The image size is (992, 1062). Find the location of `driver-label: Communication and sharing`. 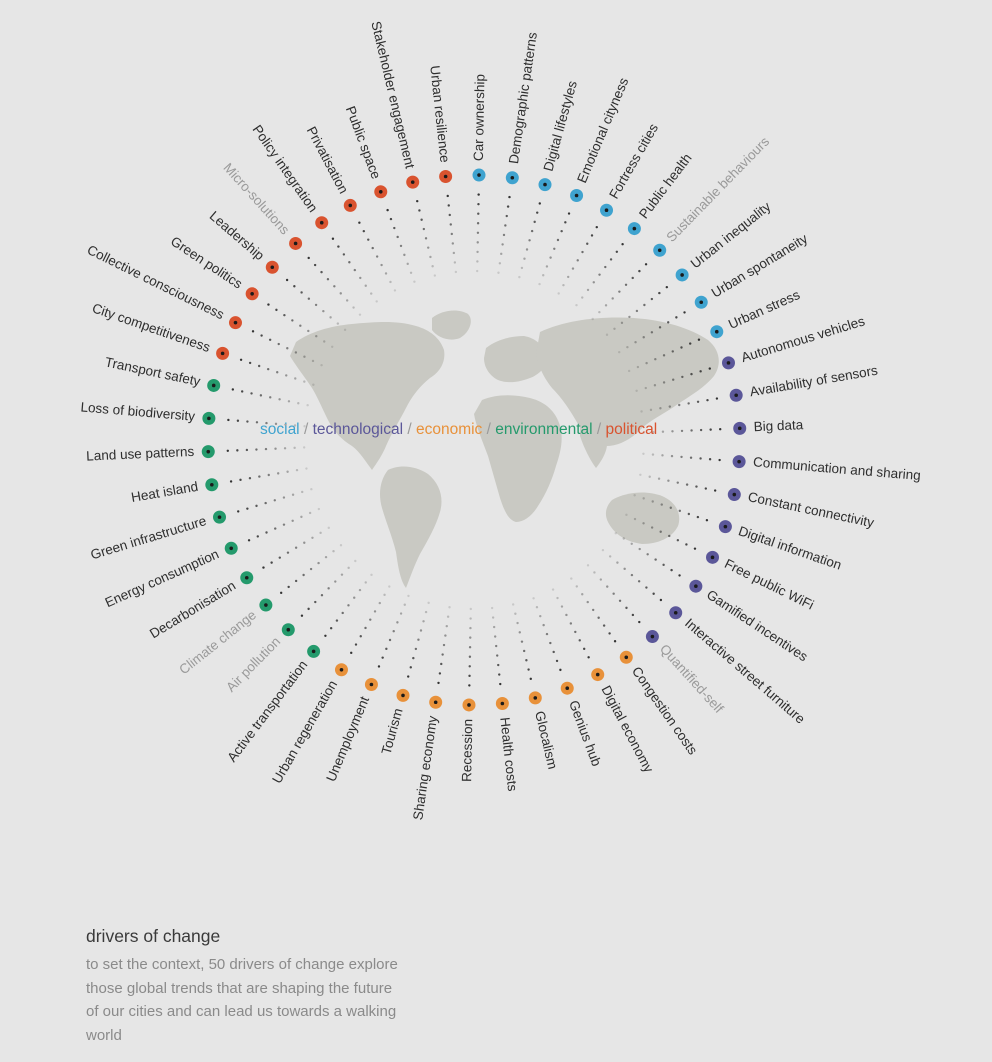

driver-label: Communication and sharing is located at coordinates (837, 468).